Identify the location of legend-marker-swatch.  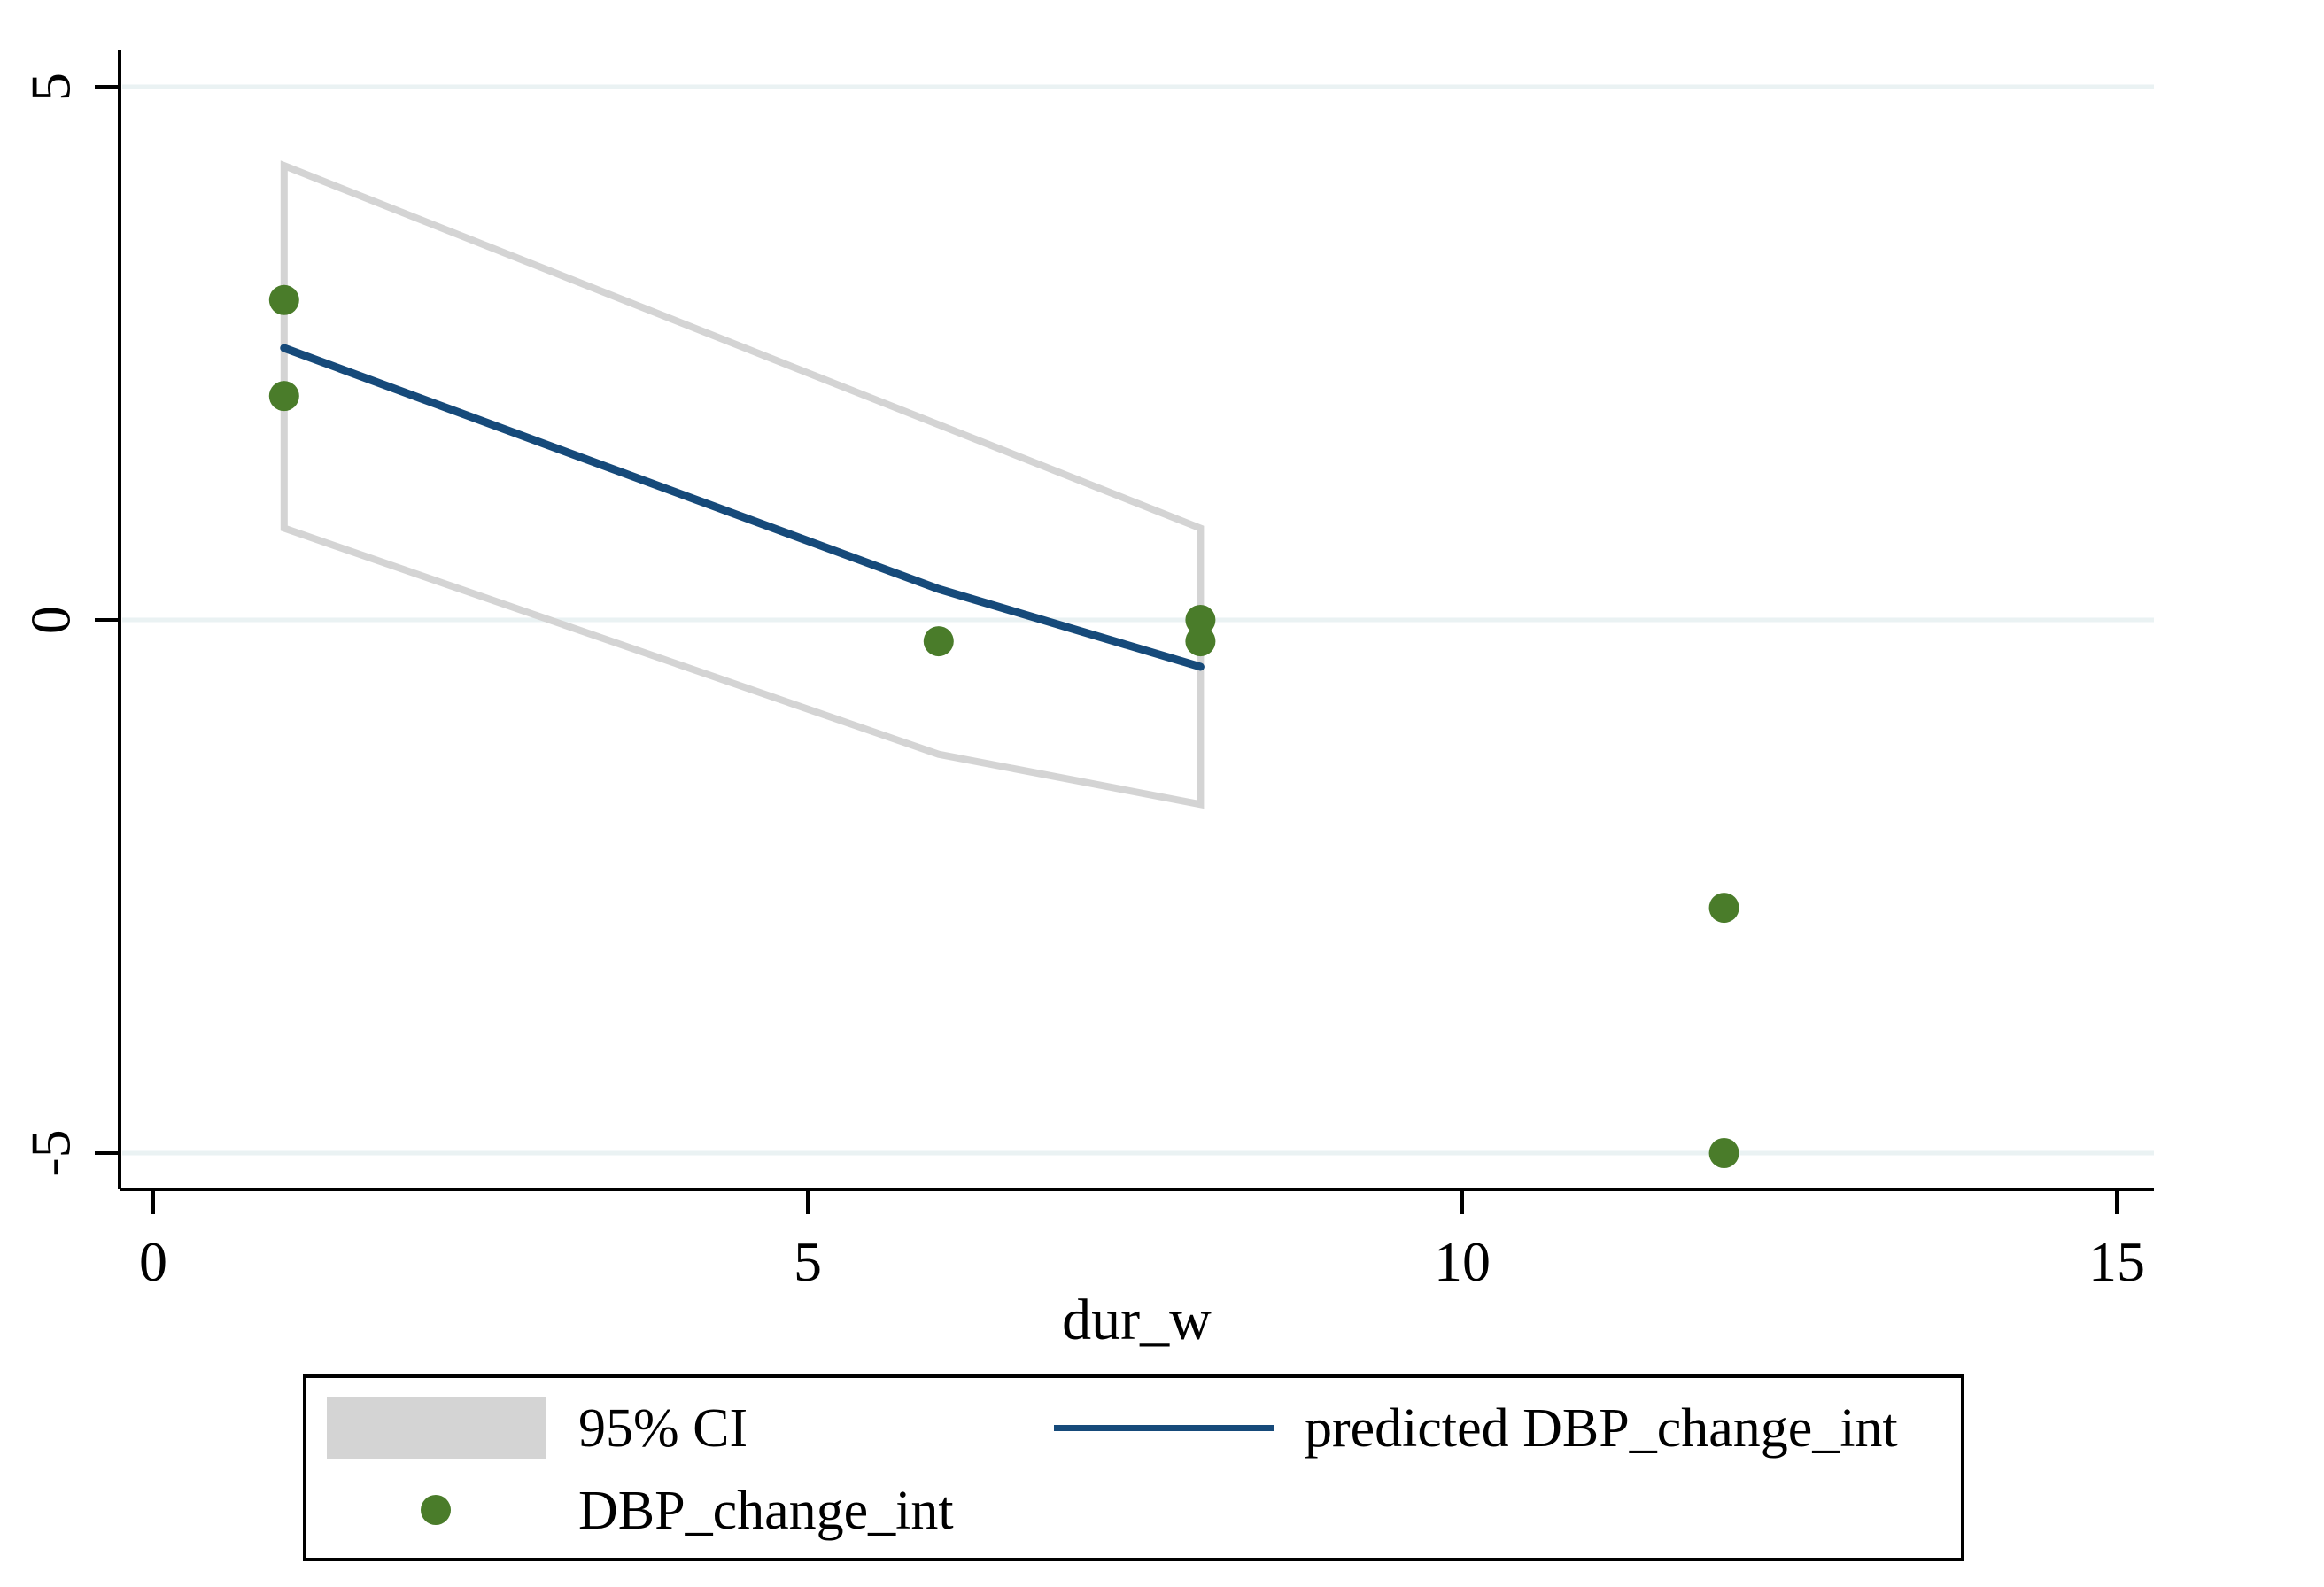
(436, 1510).